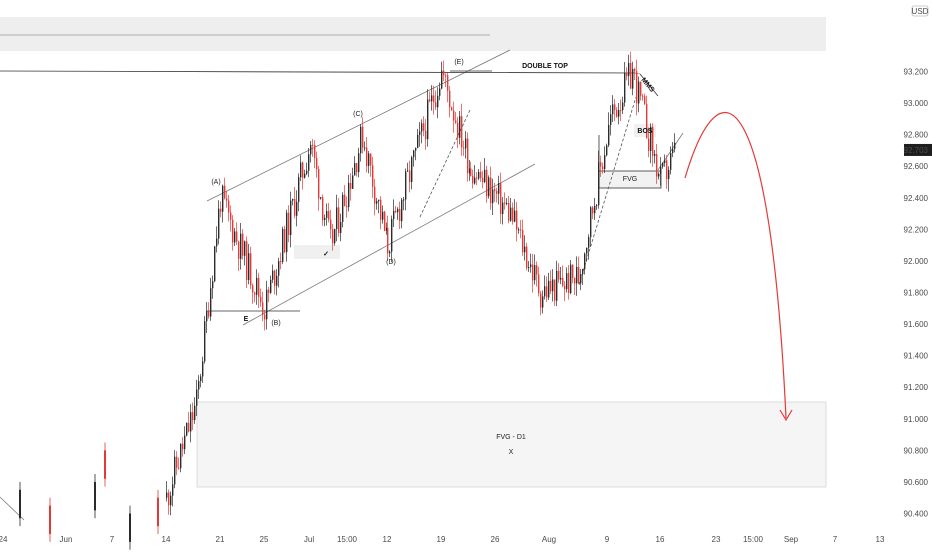 Image resolution: width=932 pixels, height=555 pixels. I want to click on e-label: E, so click(246, 319).